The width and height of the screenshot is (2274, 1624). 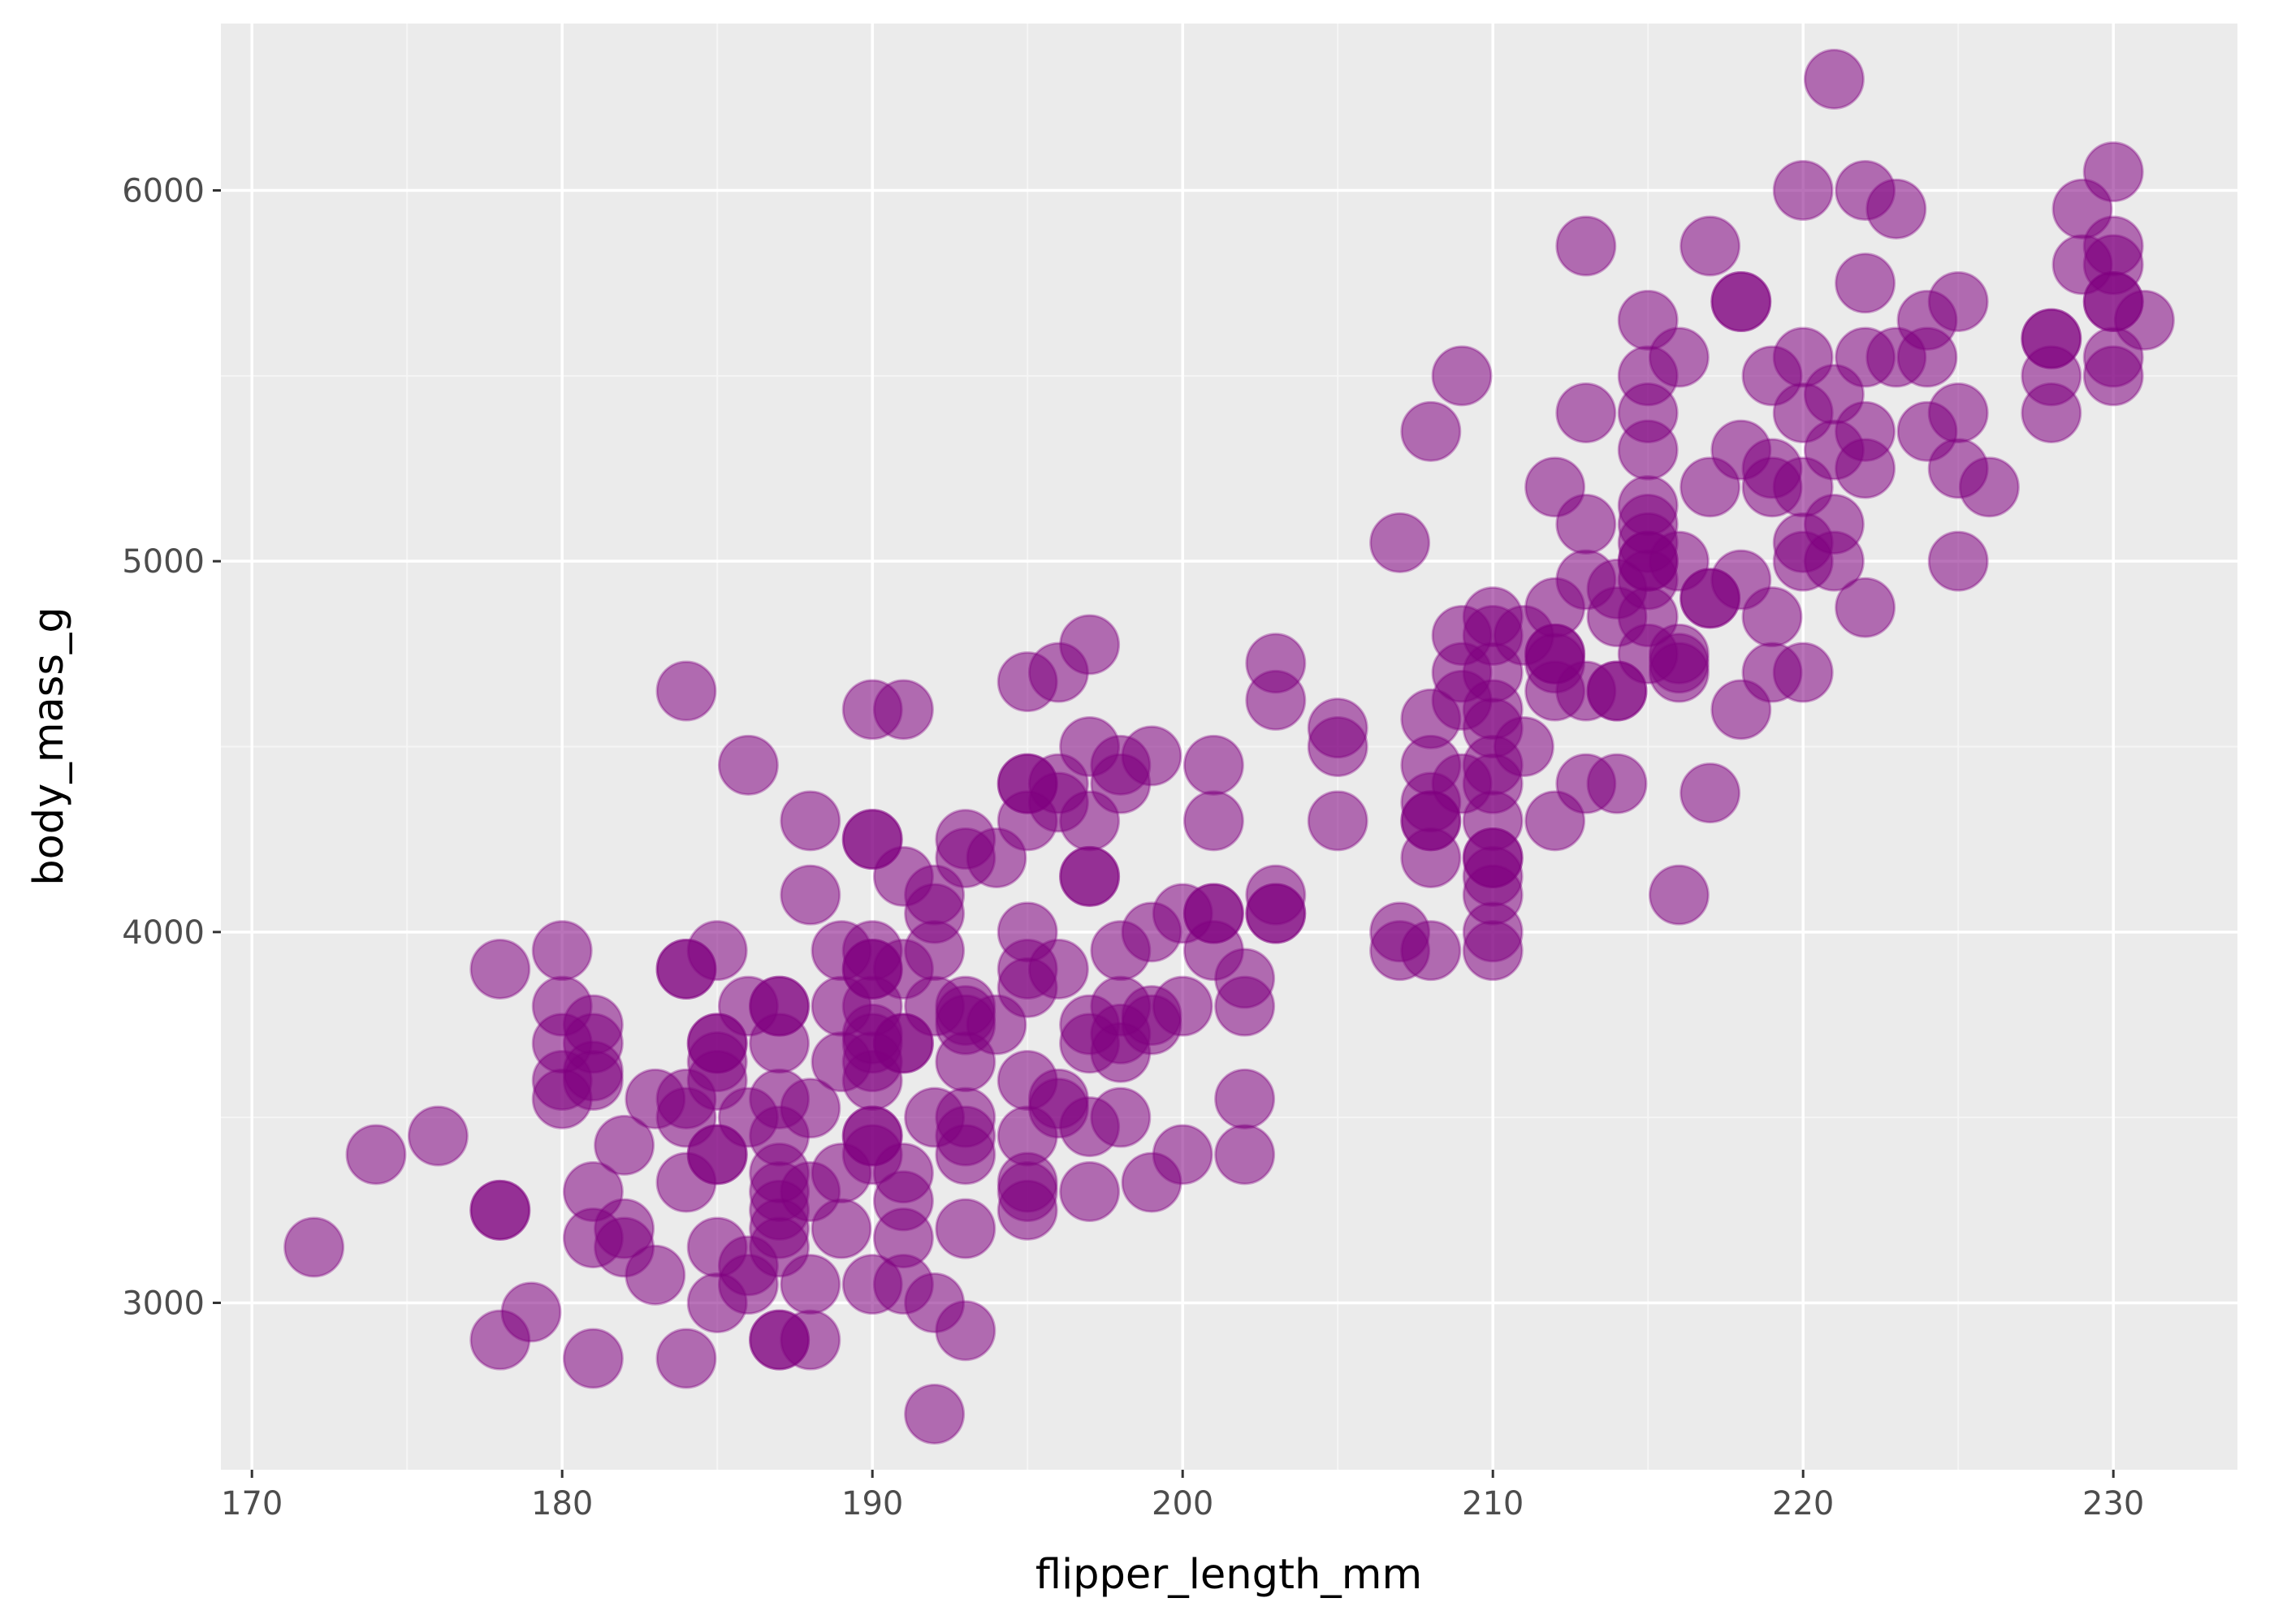 What do you see at coordinates (163, 933) in the screenshot?
I see `y-tick-label: 4000` at bounding box center [163, 933].